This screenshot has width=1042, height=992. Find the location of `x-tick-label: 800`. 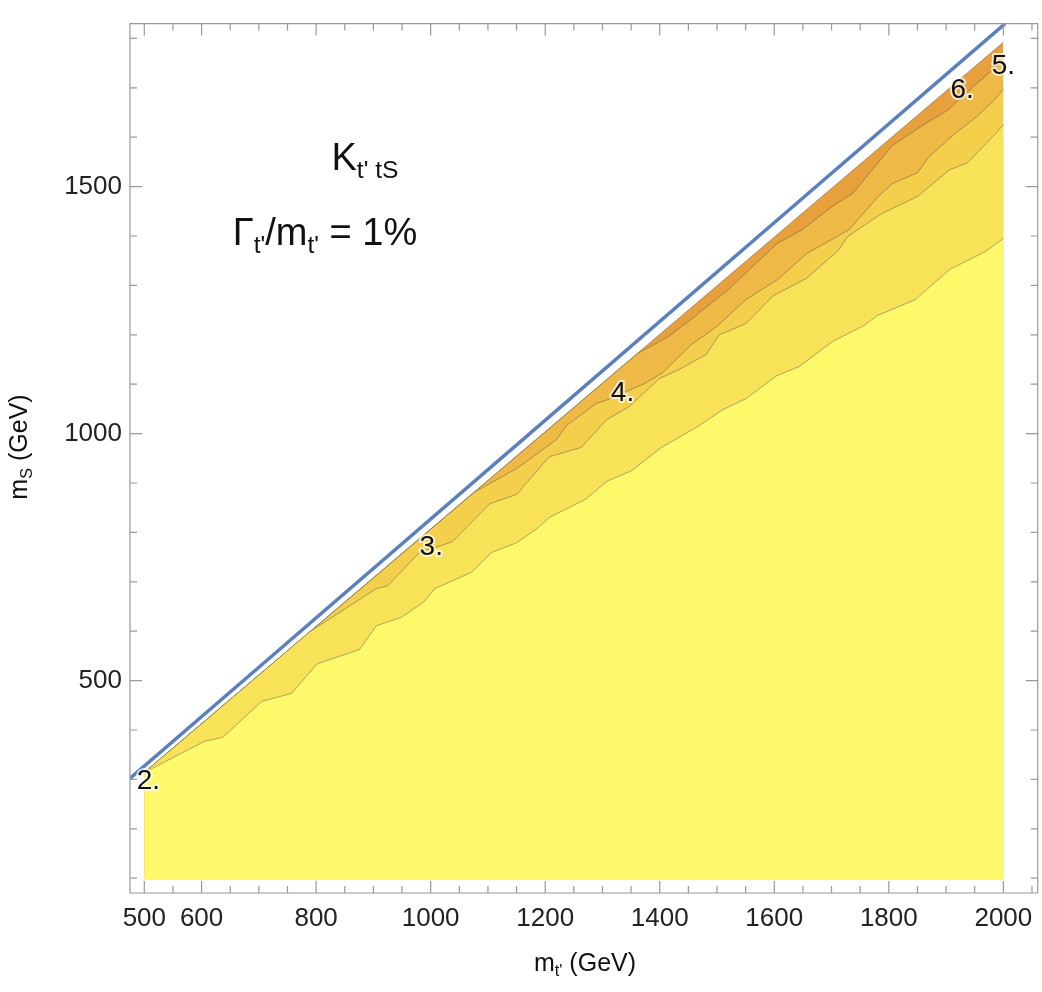

x-tick-label: 800 is located at coordinates (316, 916).